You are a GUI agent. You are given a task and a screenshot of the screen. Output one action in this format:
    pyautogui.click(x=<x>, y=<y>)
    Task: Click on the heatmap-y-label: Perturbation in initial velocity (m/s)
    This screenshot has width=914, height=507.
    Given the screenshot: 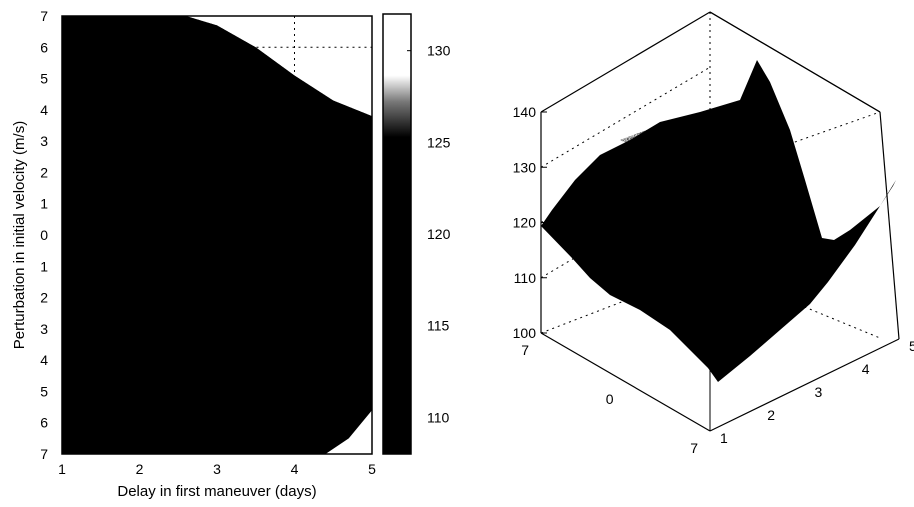 What is the action you would take?
    pyautogui.click(x=19, y=235)
    